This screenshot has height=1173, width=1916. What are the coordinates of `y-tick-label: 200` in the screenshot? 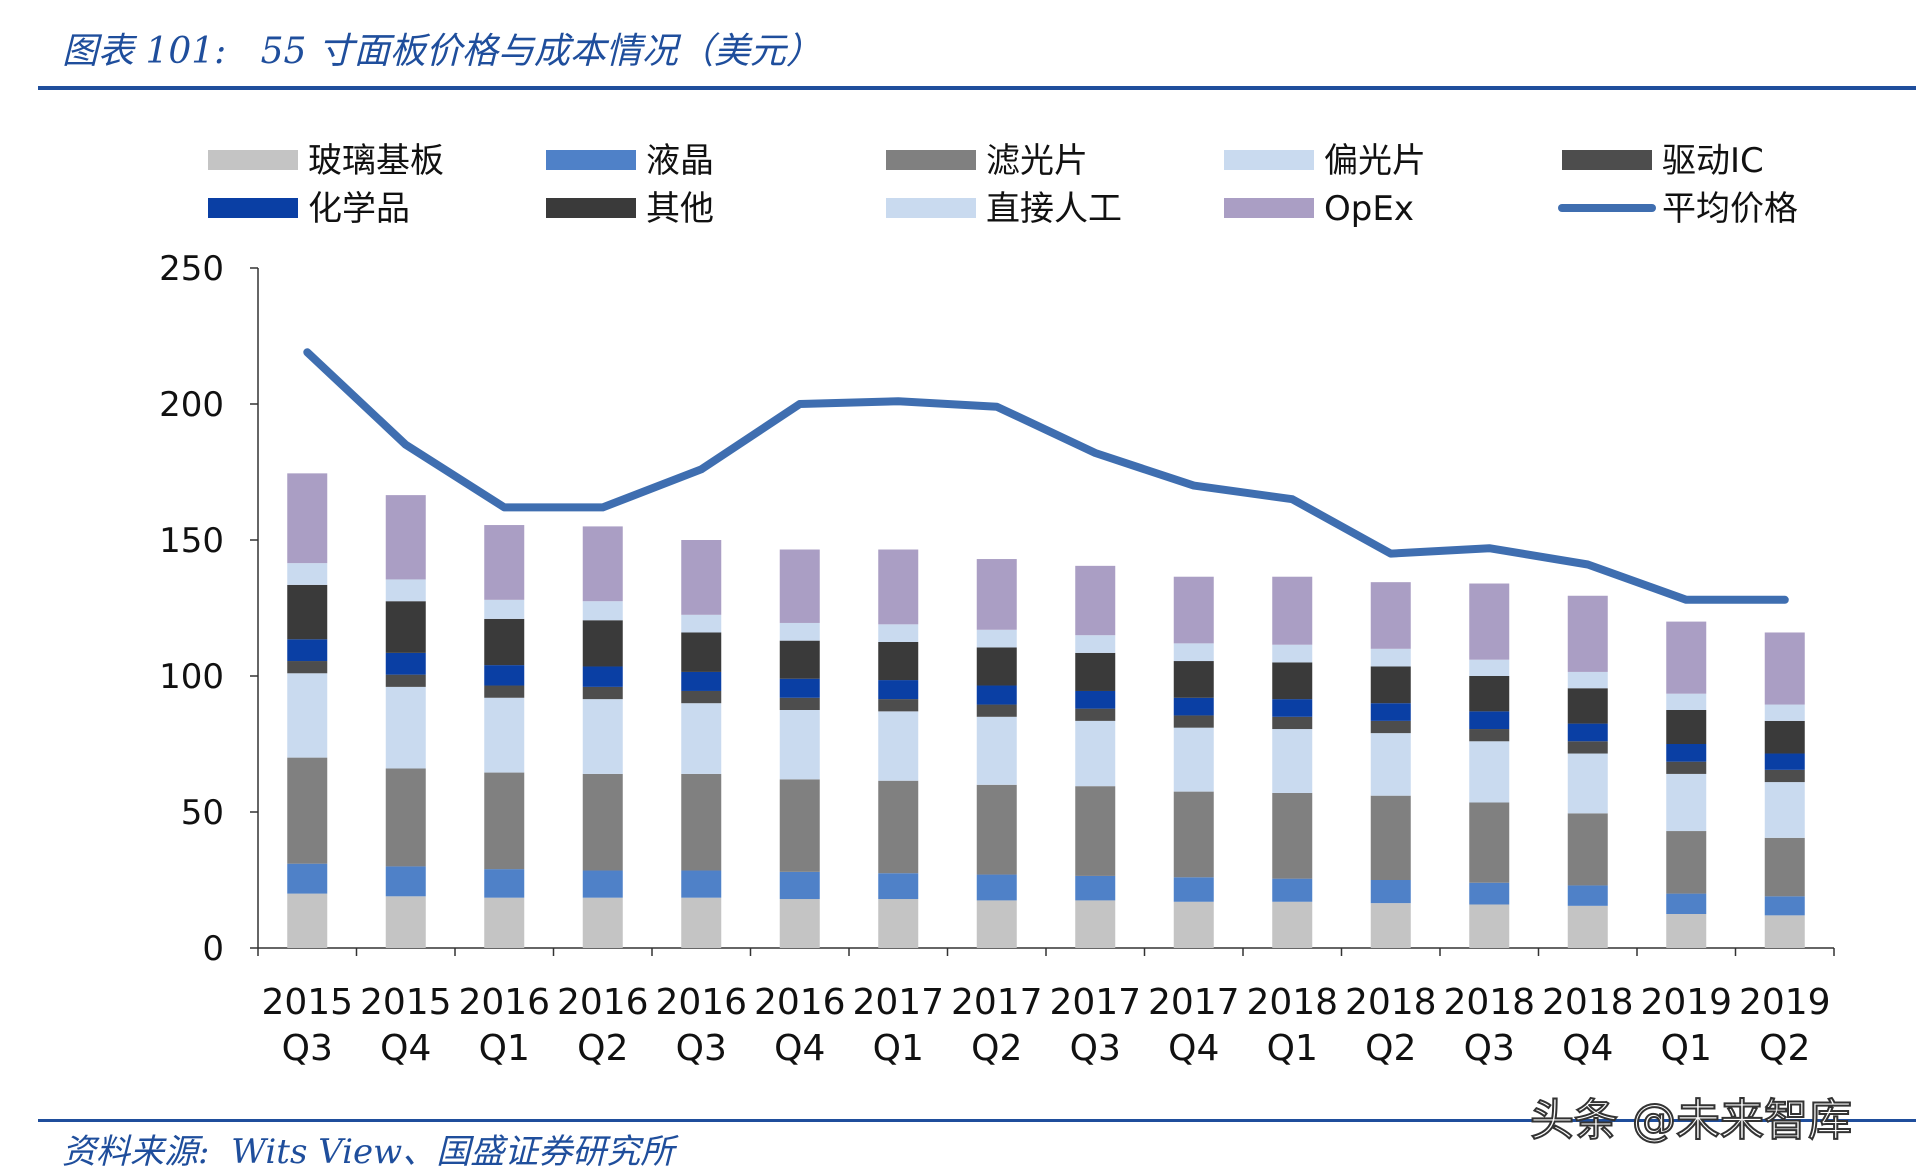 It's located at (191, 405).